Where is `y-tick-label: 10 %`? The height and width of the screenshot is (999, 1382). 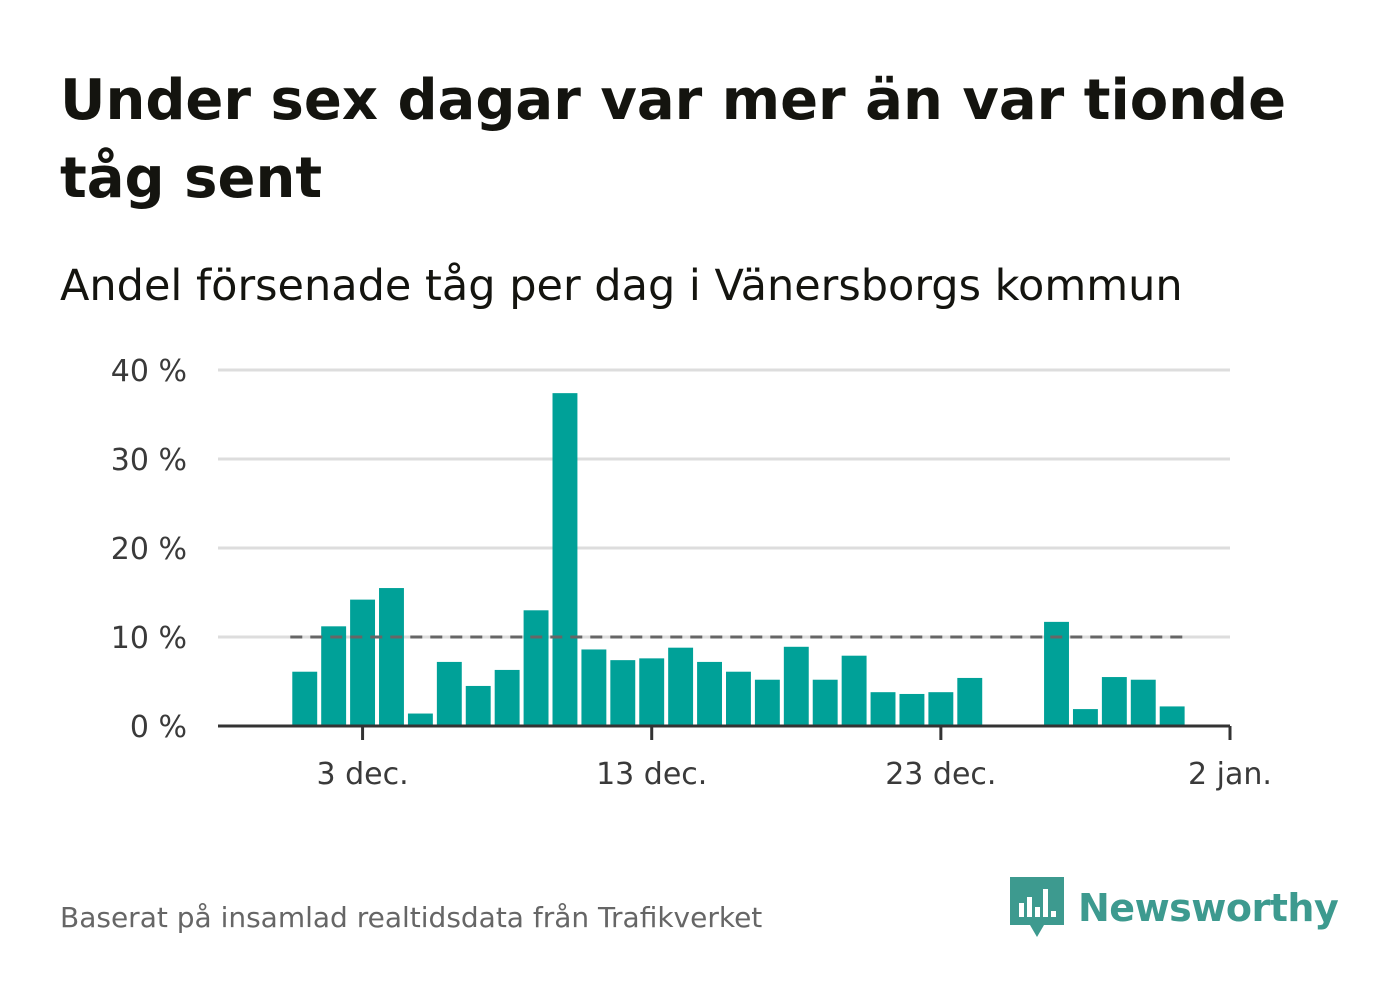
y-tick-label: 10 % is located at coordinates (149, 638).